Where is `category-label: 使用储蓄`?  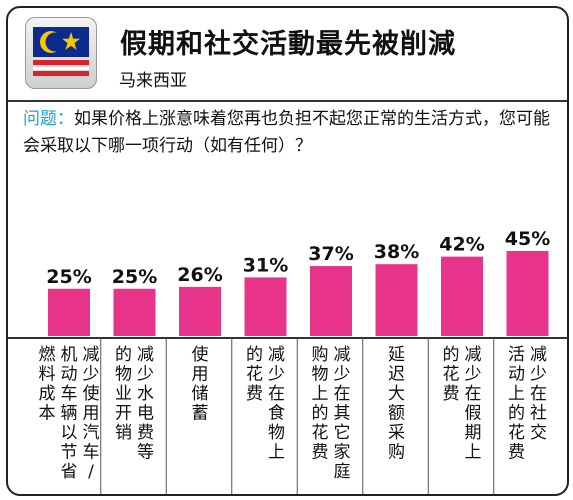 category-label: 使用储蓄 is located at coordinates (200, 384).